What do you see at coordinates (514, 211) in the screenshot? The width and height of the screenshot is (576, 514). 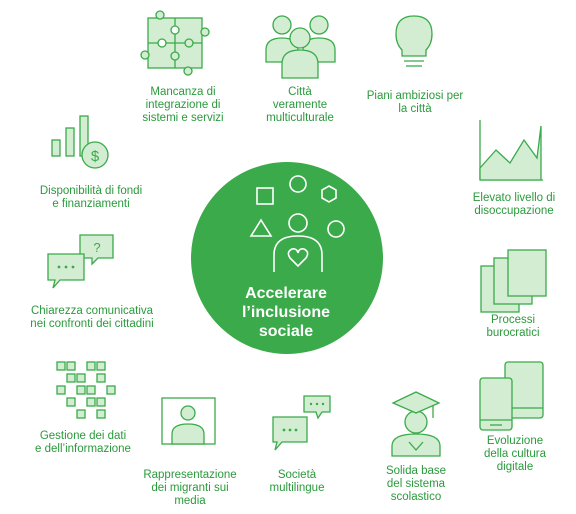 I see `label-line: disoccupazione` at bounding box center [514, 211].